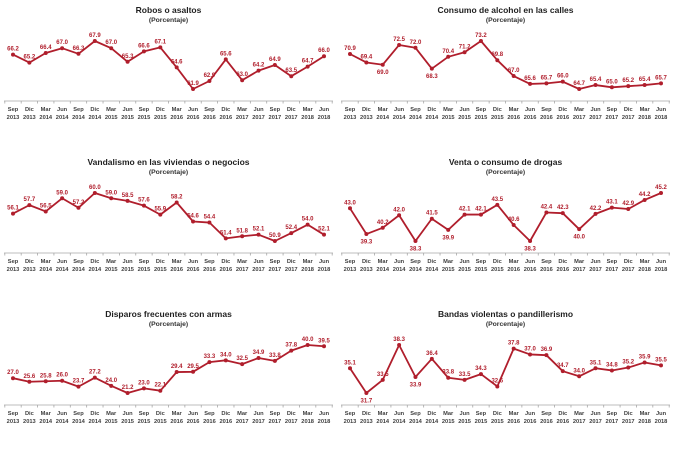  Describe the element at coordinates (275, 60) in the screenshot. I see `data-point-label: 64.9` at that location.